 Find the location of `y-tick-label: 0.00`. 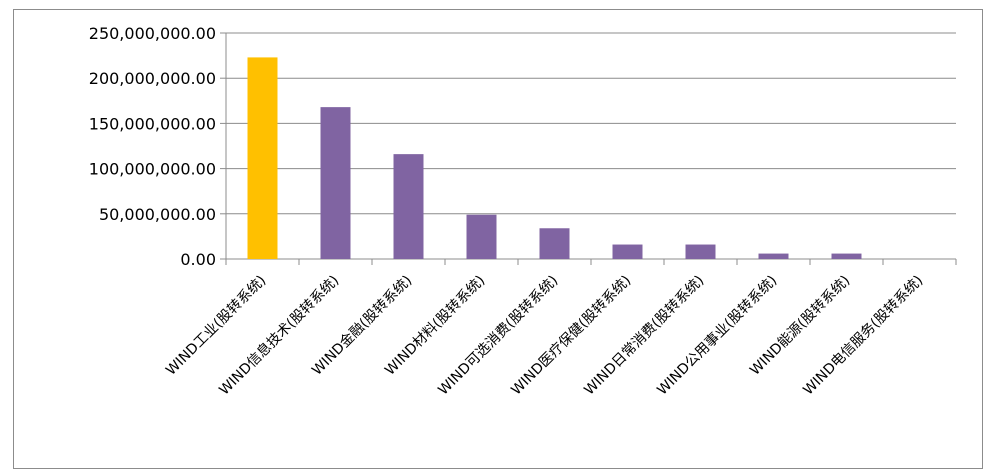

y-tick-label: 0.00 is located at coordinates (198, 259).